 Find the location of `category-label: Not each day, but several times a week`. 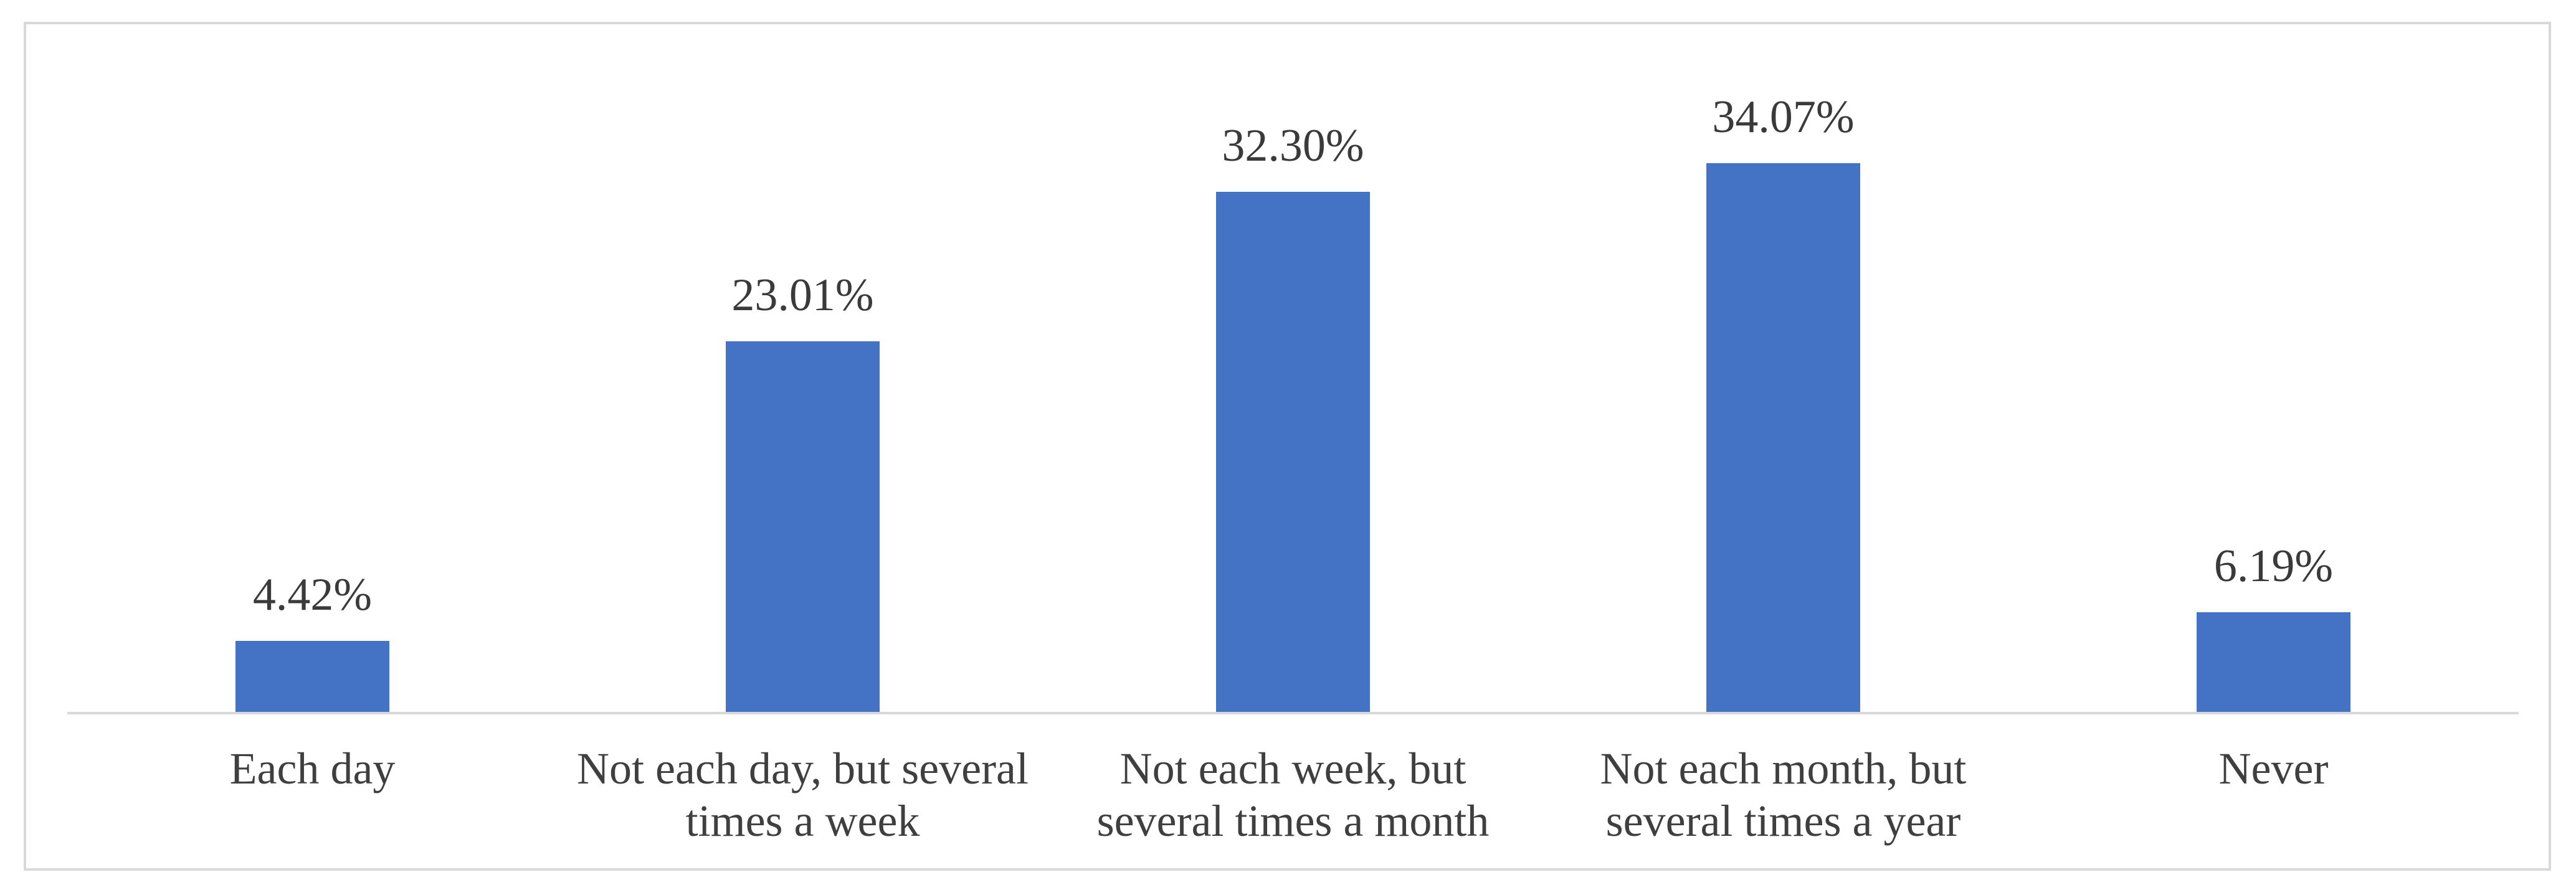

category-label: Not each day, but several times a week is located at coordinates (802, 795).